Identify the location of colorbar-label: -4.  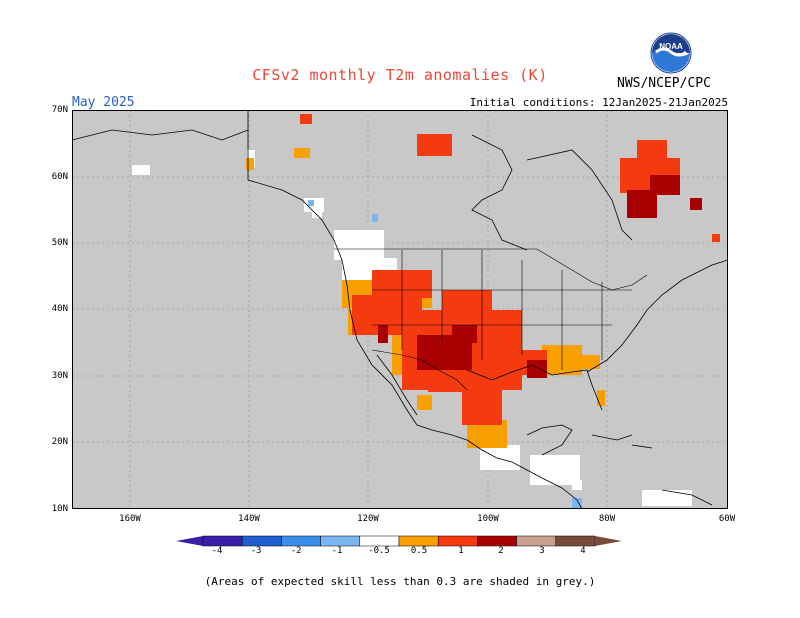
(217, 551).